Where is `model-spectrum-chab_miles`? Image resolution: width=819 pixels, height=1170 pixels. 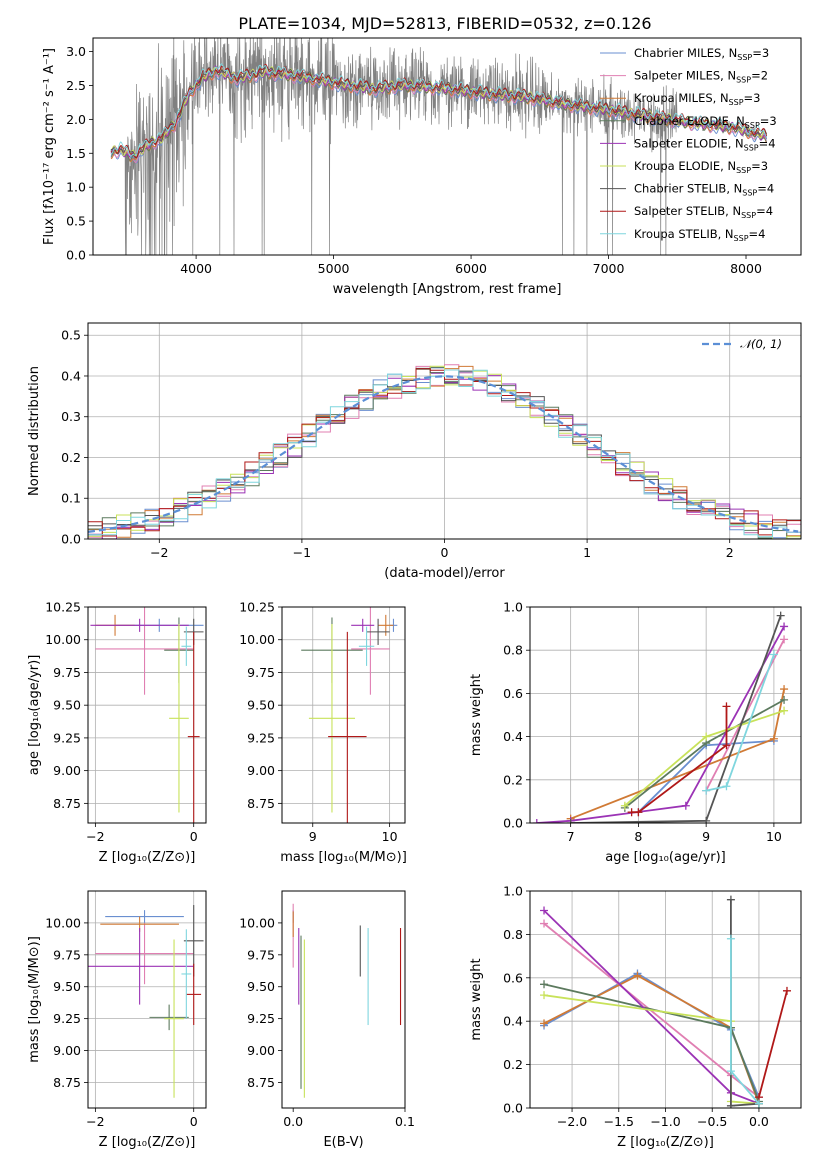 model-spectrum-chab_miles is located at coordinates (439, 116).